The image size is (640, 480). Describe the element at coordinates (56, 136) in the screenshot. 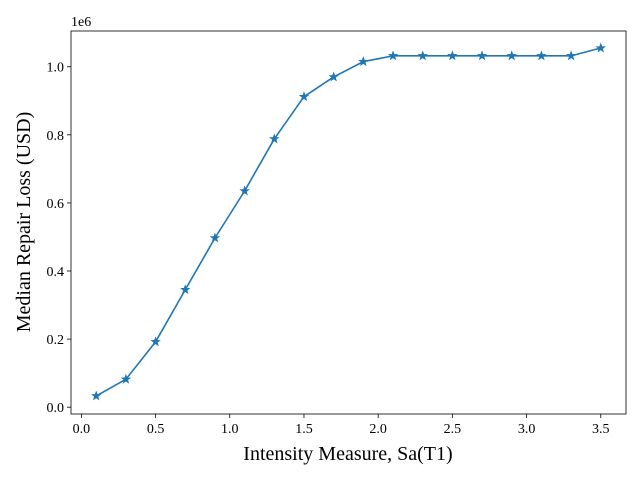

I see `y-tick-label: 0.8` at that location.